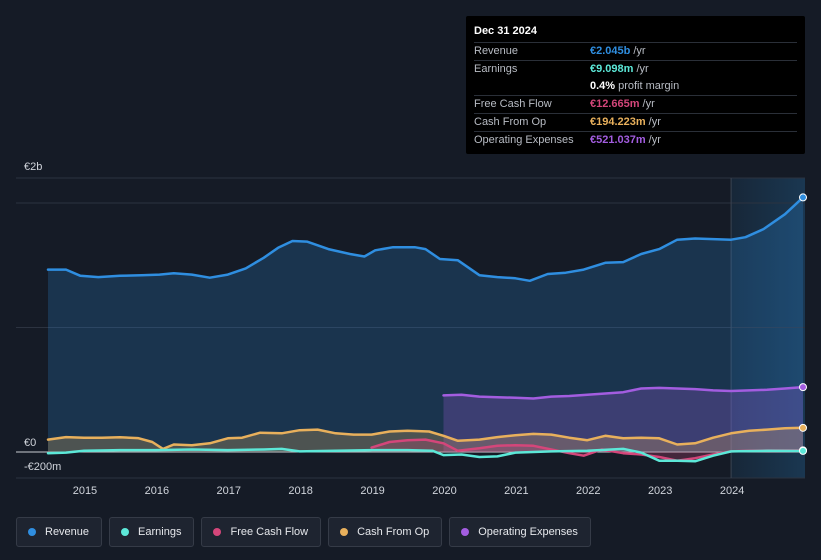  I want to click on x-tick-label: 2015, so click(85, 491).